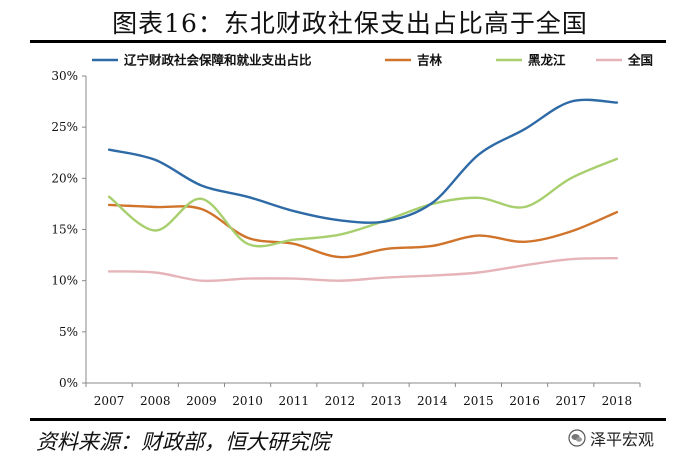 This screenshot has height=461, width=700. I want to click on y-tick-label: 25%, so click(64, 127).